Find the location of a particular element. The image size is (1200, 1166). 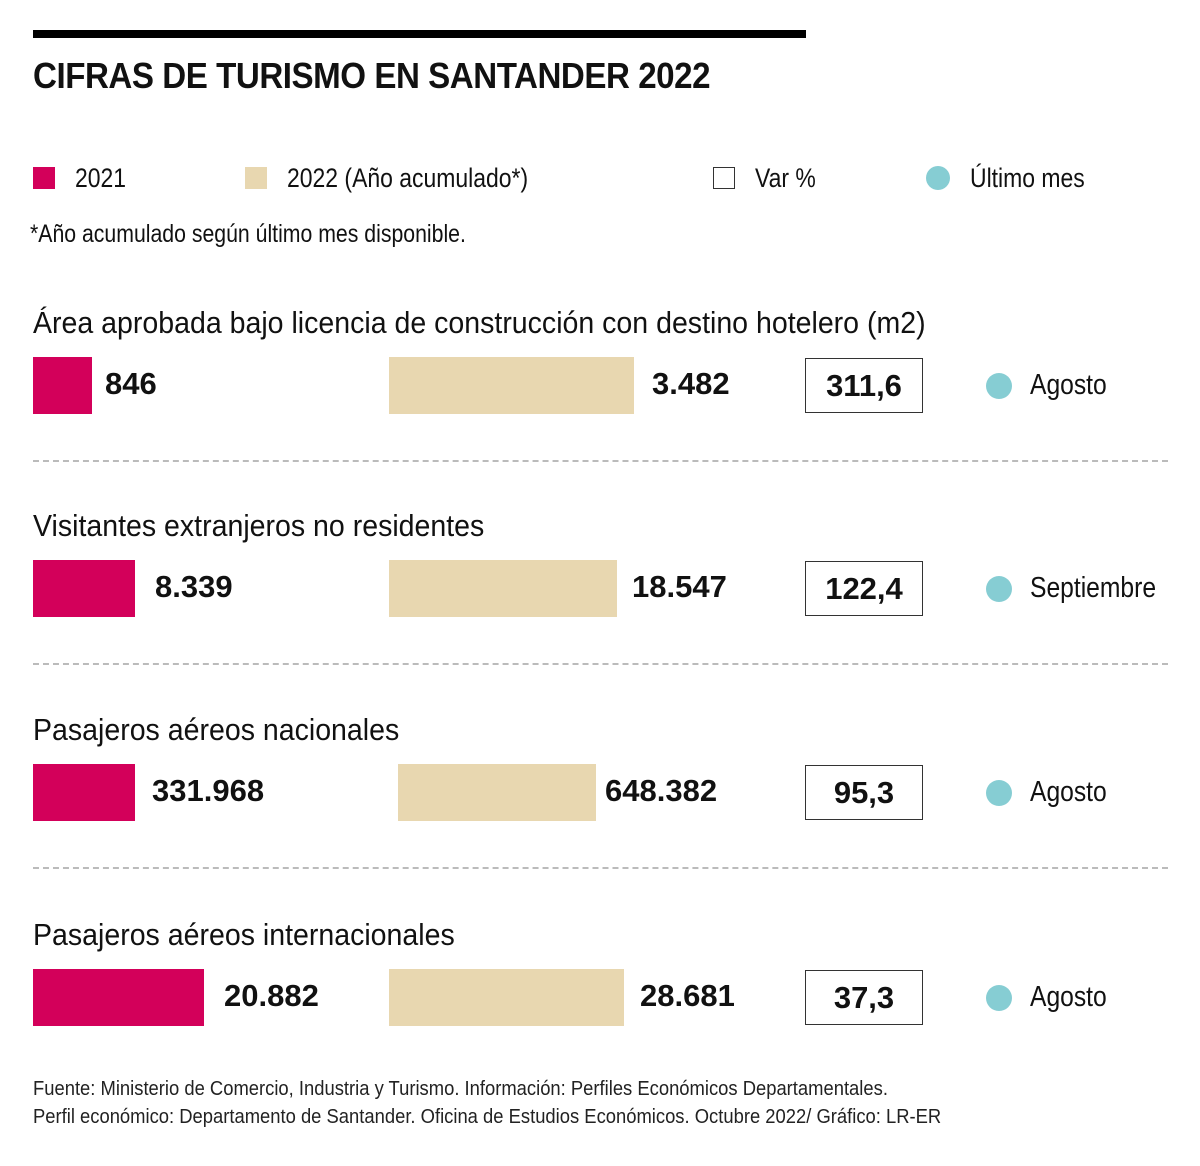

legend-label: 2022 (Año acumulado*) is located at coordinates (408, 177).